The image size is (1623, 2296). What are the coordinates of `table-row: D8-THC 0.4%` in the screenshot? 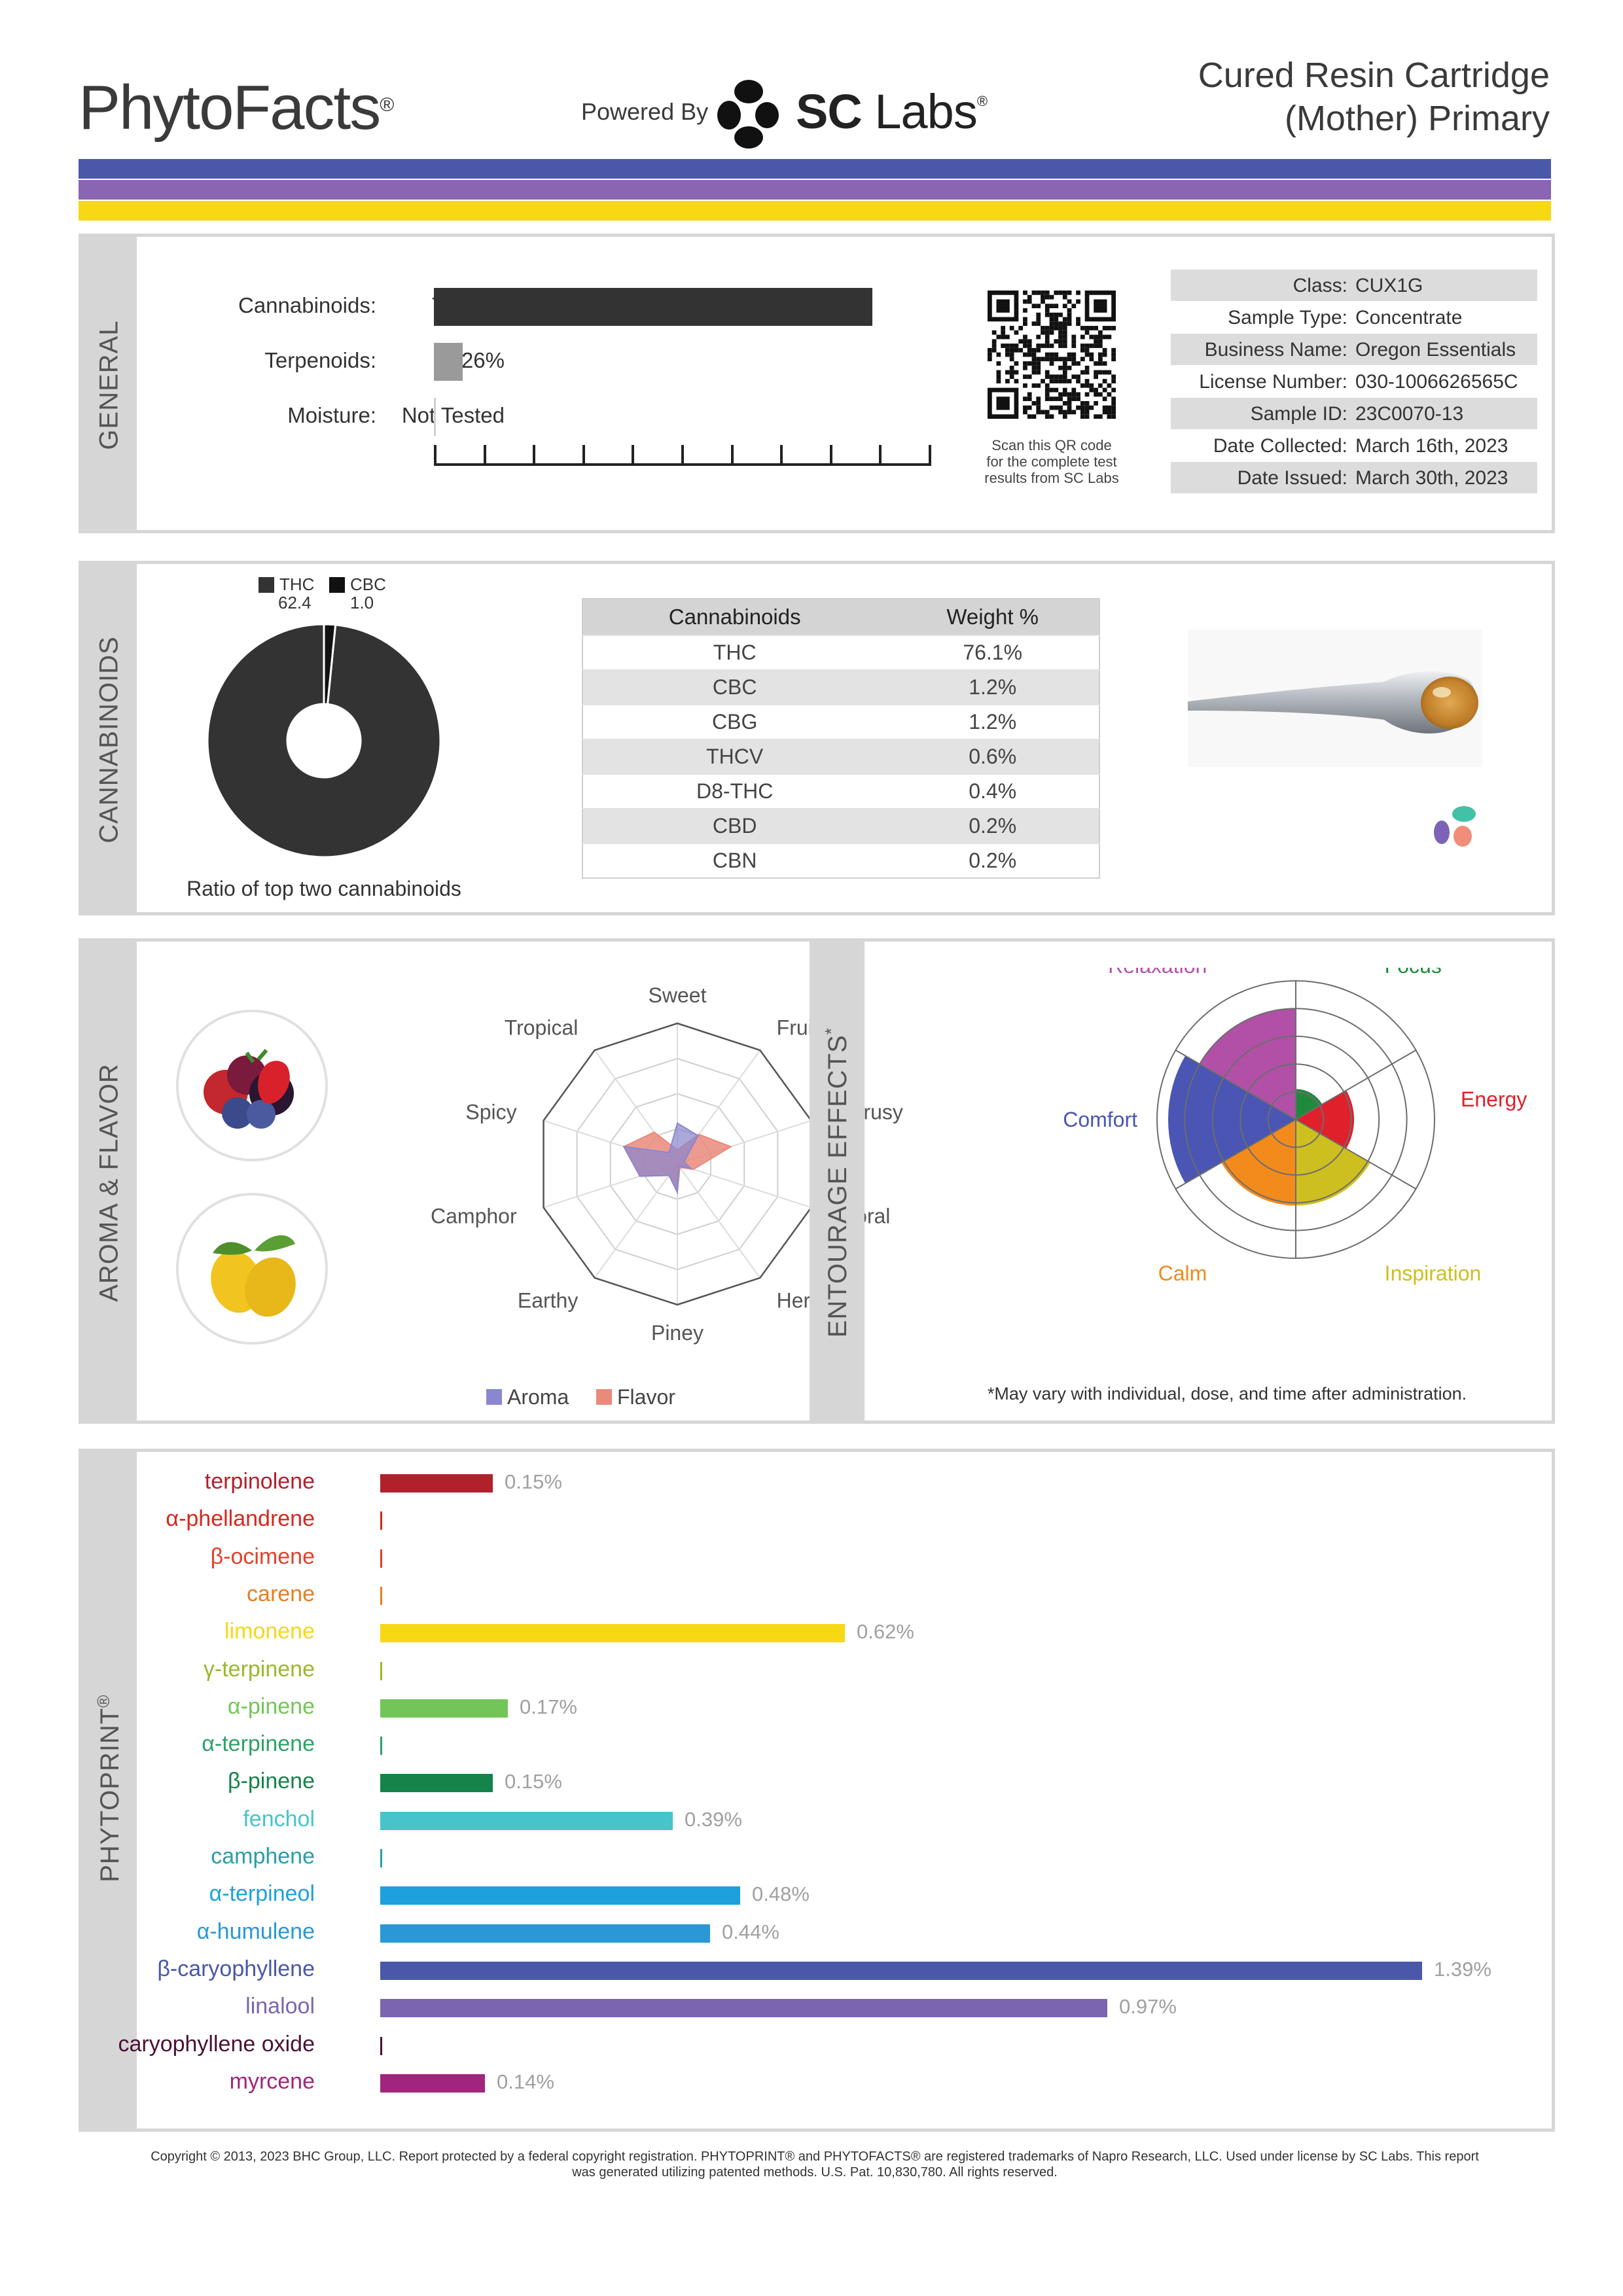 It's located at (840, 791).